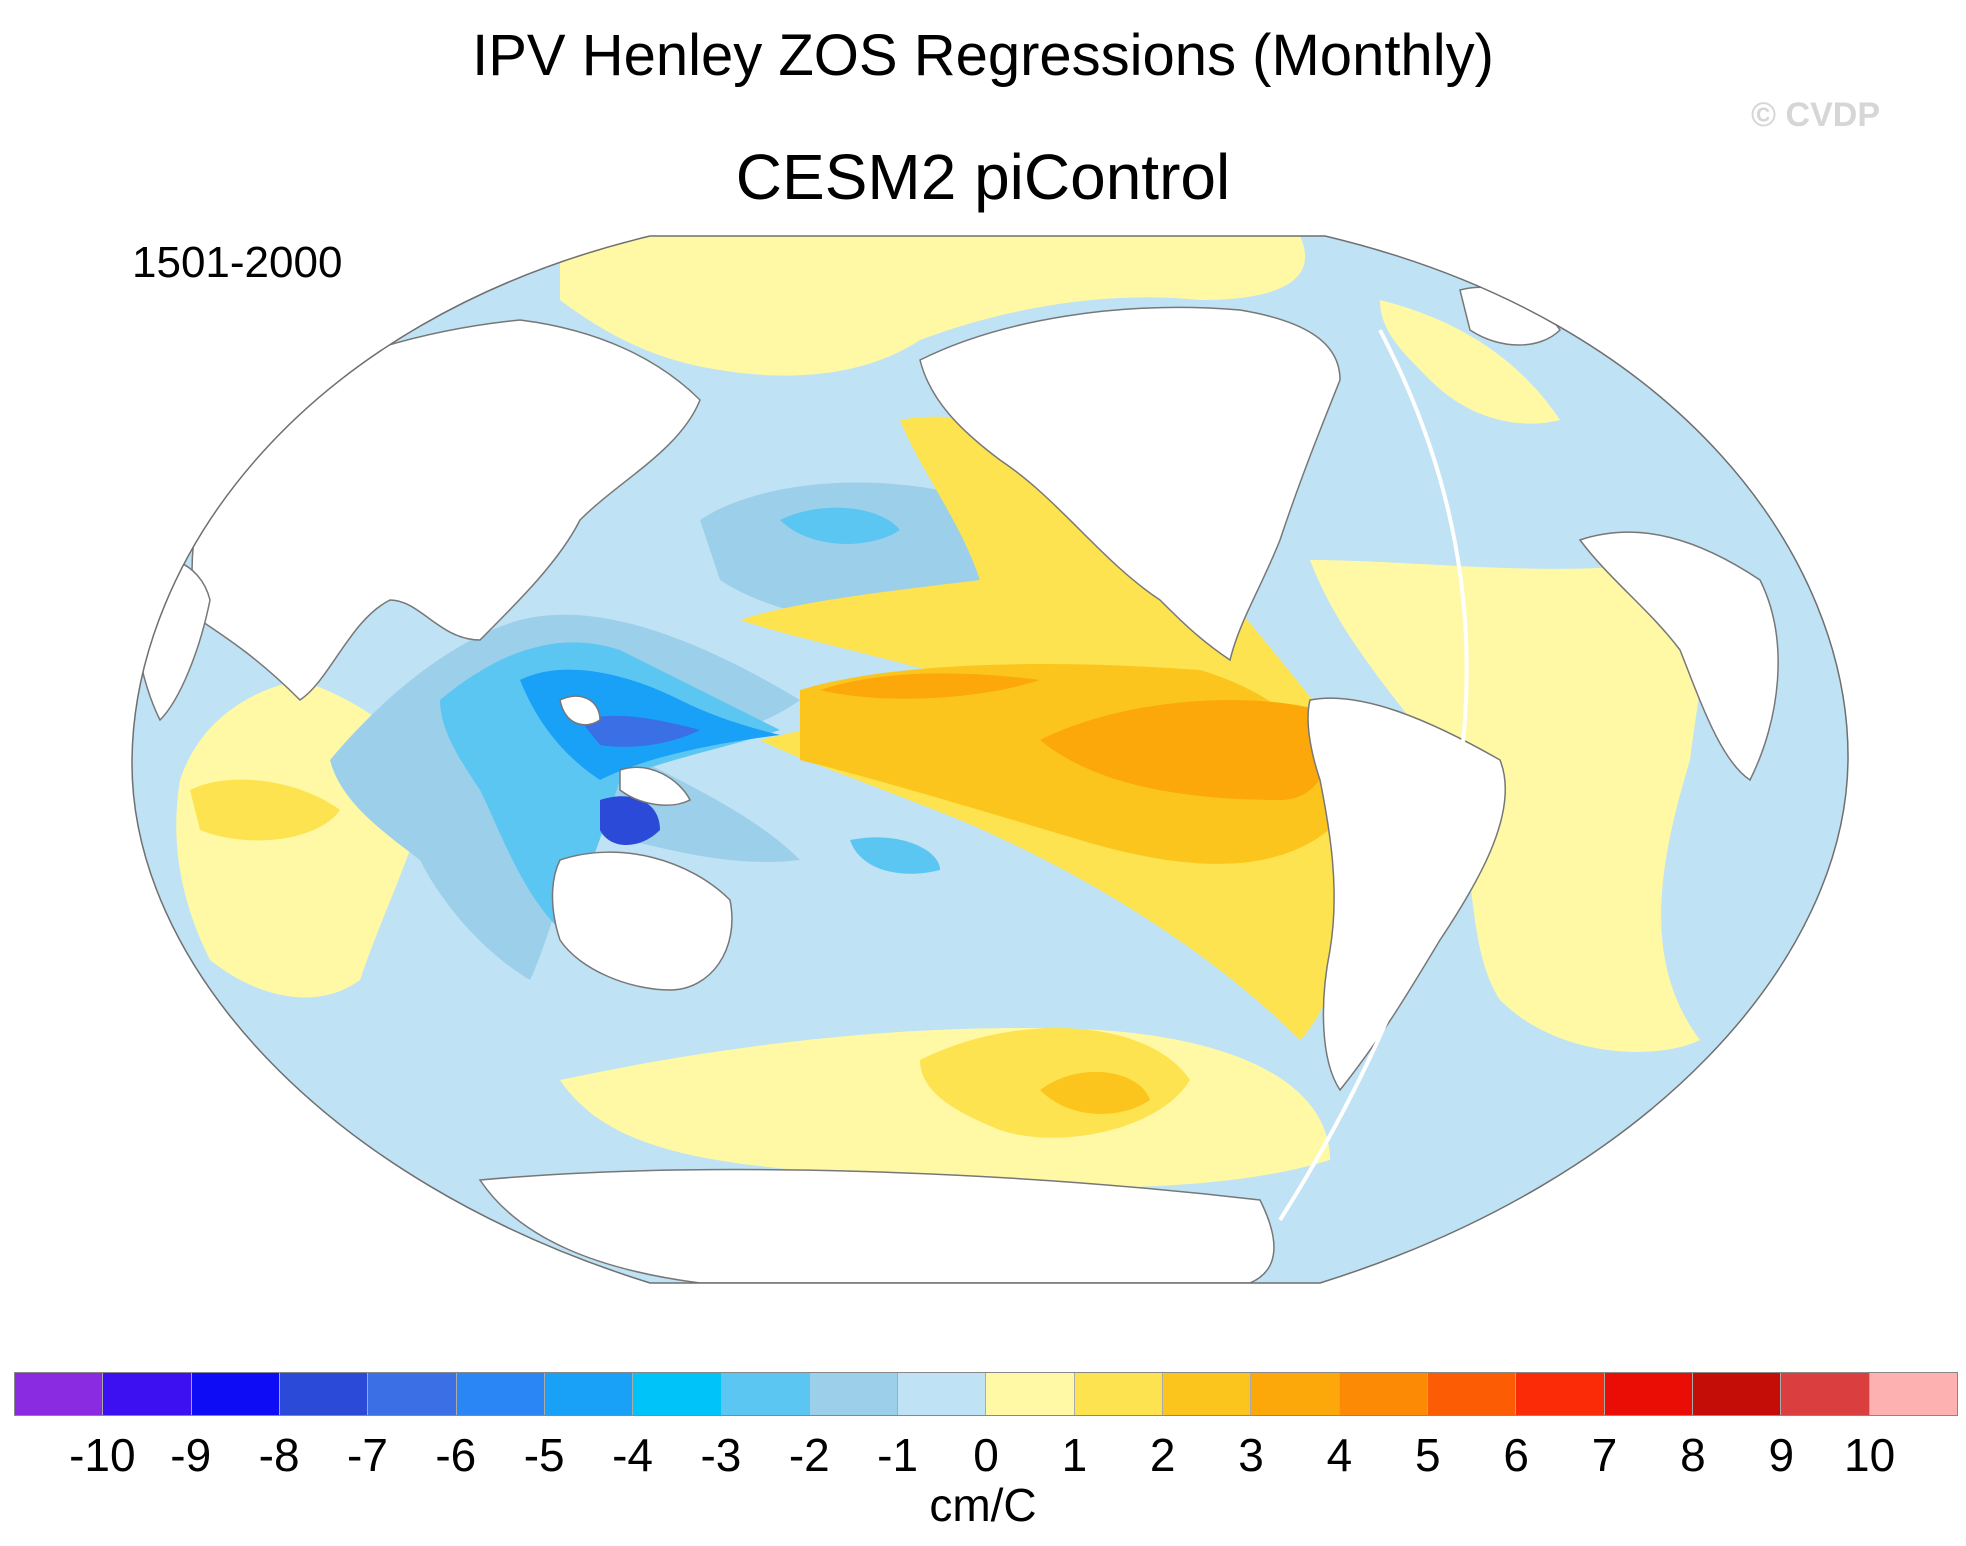 This screenshot has width=1966, height=1546. I want to click on projection-seam, so click(1373, 775).